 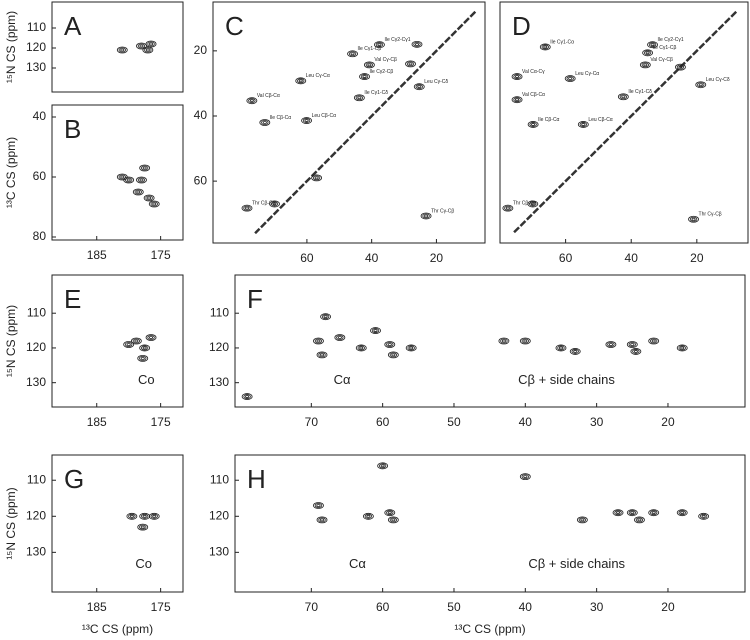 I want to click on y-tick-label: 80, so click(x=40, y=236).